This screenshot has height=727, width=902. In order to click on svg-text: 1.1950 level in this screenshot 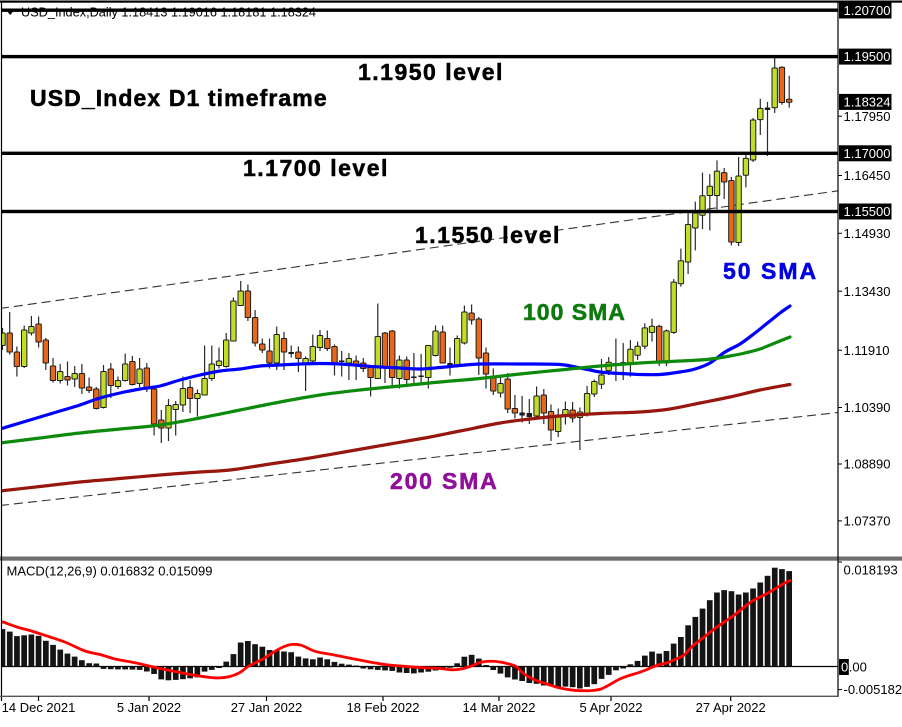, I will do `click(431, 72)`.